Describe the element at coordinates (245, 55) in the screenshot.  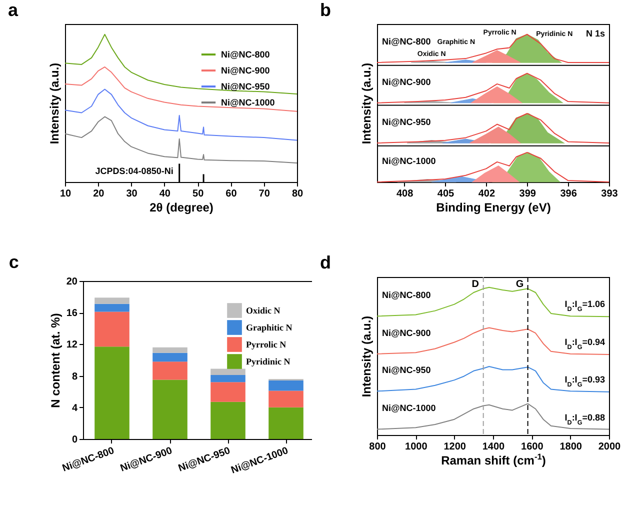
I see `legend-label: Ni@NC-800` at that location.